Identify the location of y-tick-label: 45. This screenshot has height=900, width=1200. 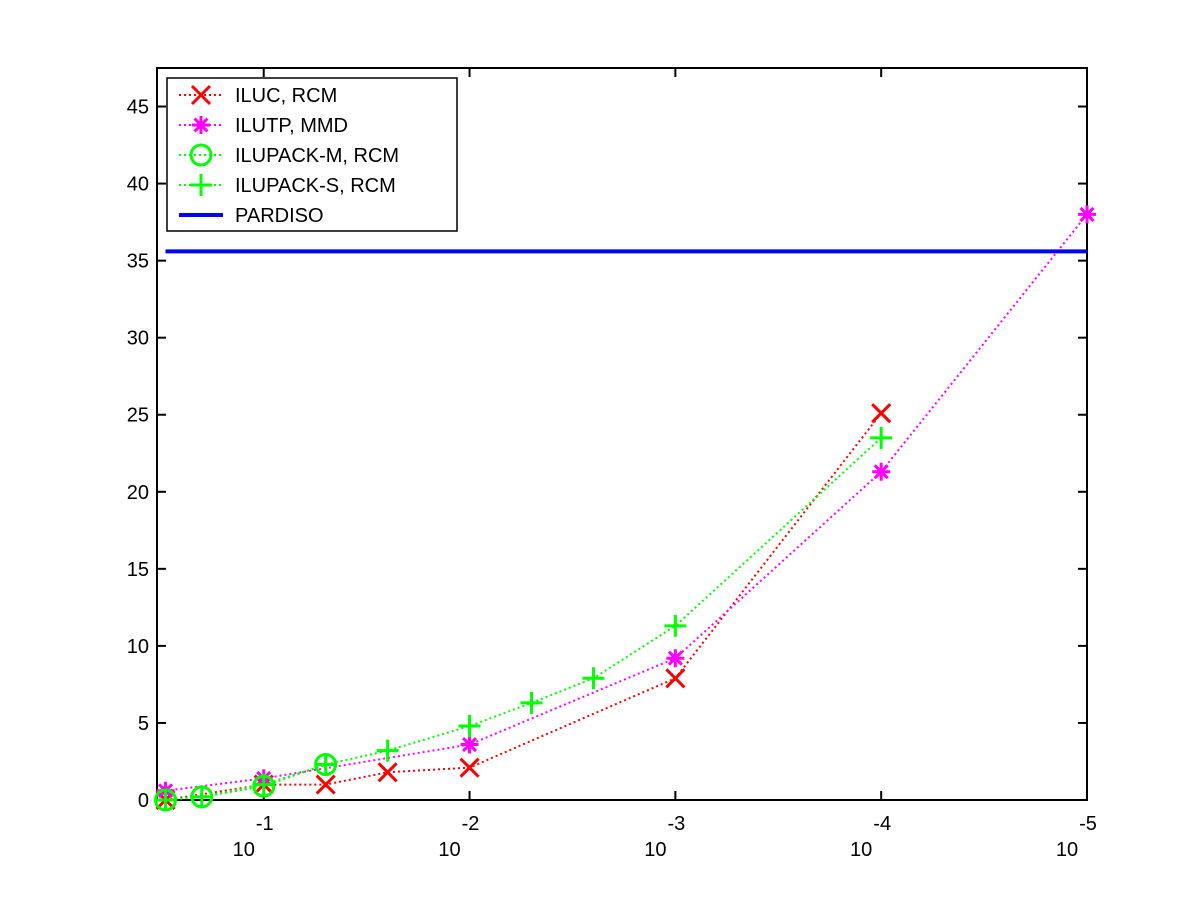
(138, 108).